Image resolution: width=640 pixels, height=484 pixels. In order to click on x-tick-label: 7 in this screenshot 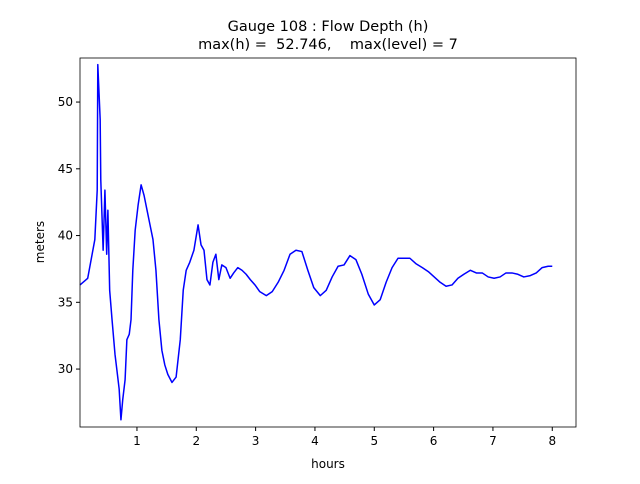, I will do `click(493, 441)`.